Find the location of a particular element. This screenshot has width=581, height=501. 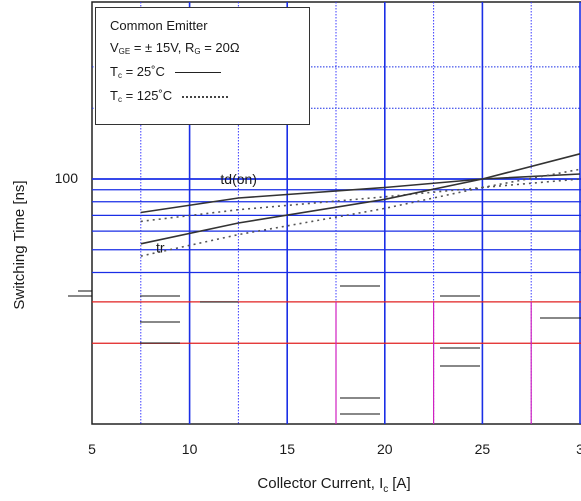

x-tick-label: 15 is located at coordinates (287, 449).